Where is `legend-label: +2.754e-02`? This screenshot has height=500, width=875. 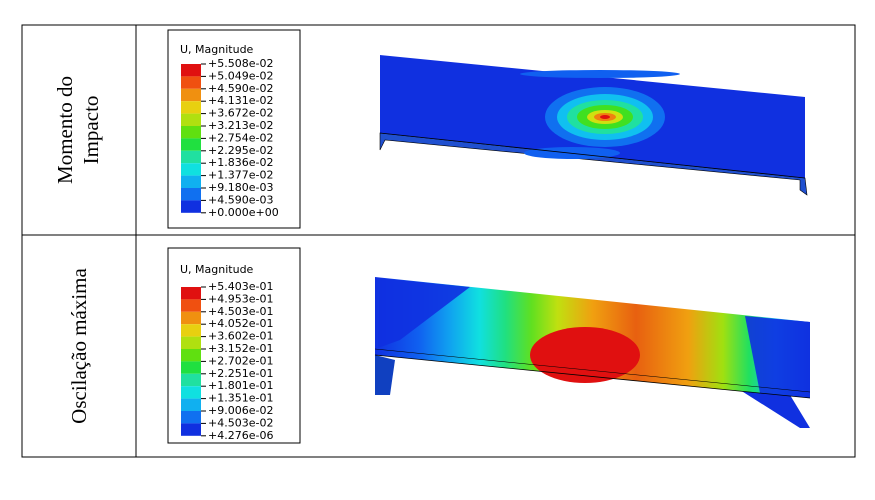
legend-label: +2.754e-02 is located at coordinates (240, 137).